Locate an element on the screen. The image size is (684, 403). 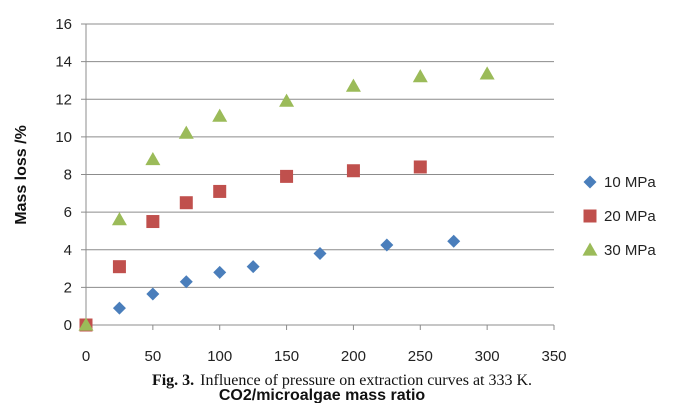
y-tick-label: 2 is located at coordinates (68, 287).